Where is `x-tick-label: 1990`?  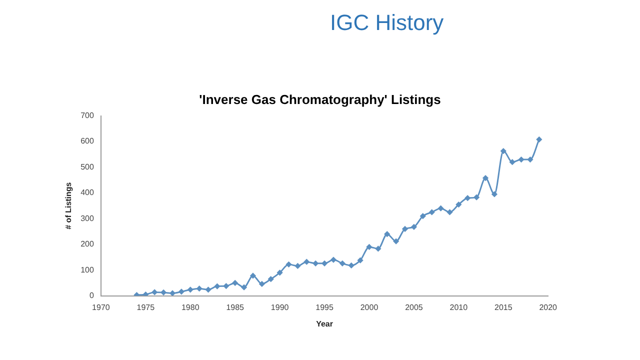
x-tick-label: 1990 is located at coordinates (280, 307).